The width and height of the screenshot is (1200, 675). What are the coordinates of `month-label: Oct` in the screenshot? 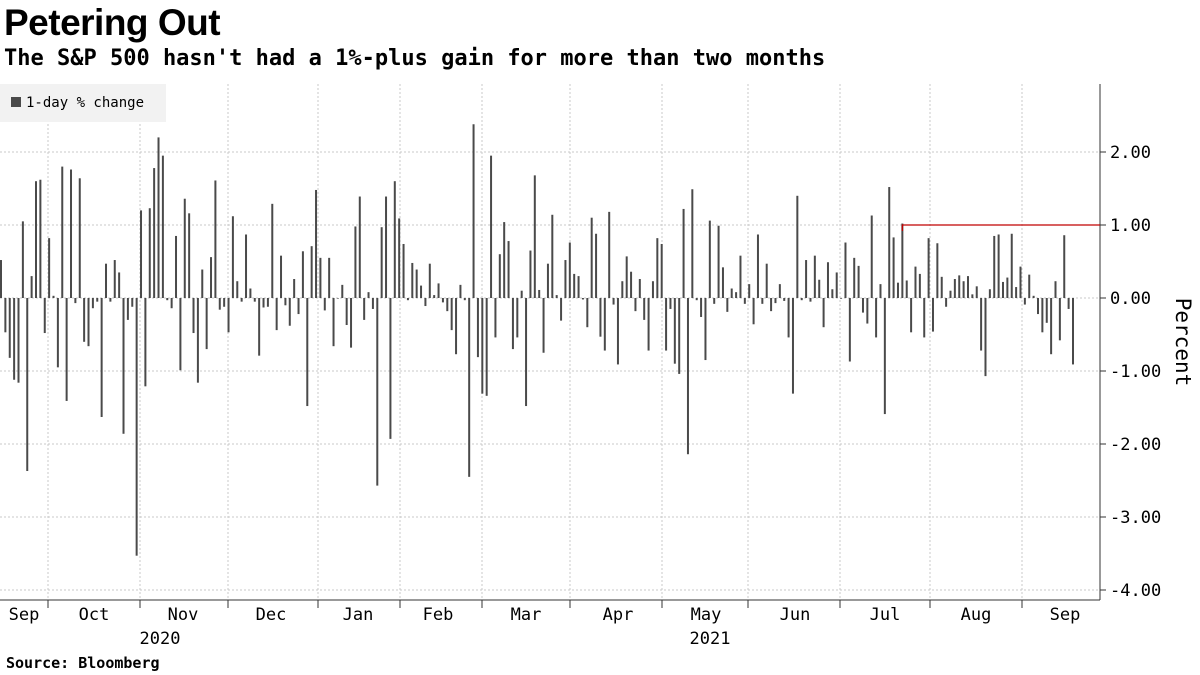 It's located at (94, 615).